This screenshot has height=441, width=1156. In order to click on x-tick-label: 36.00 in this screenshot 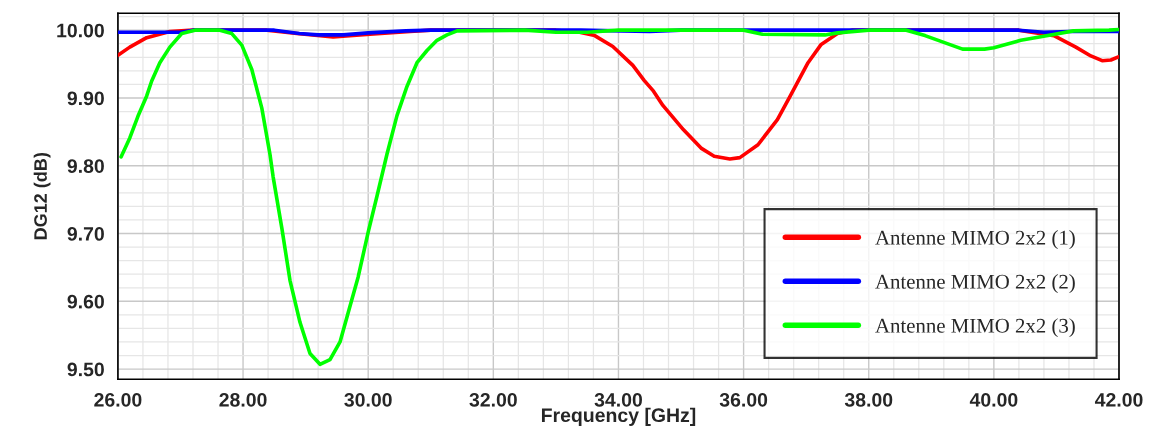, I will do `click(743, 399)`.